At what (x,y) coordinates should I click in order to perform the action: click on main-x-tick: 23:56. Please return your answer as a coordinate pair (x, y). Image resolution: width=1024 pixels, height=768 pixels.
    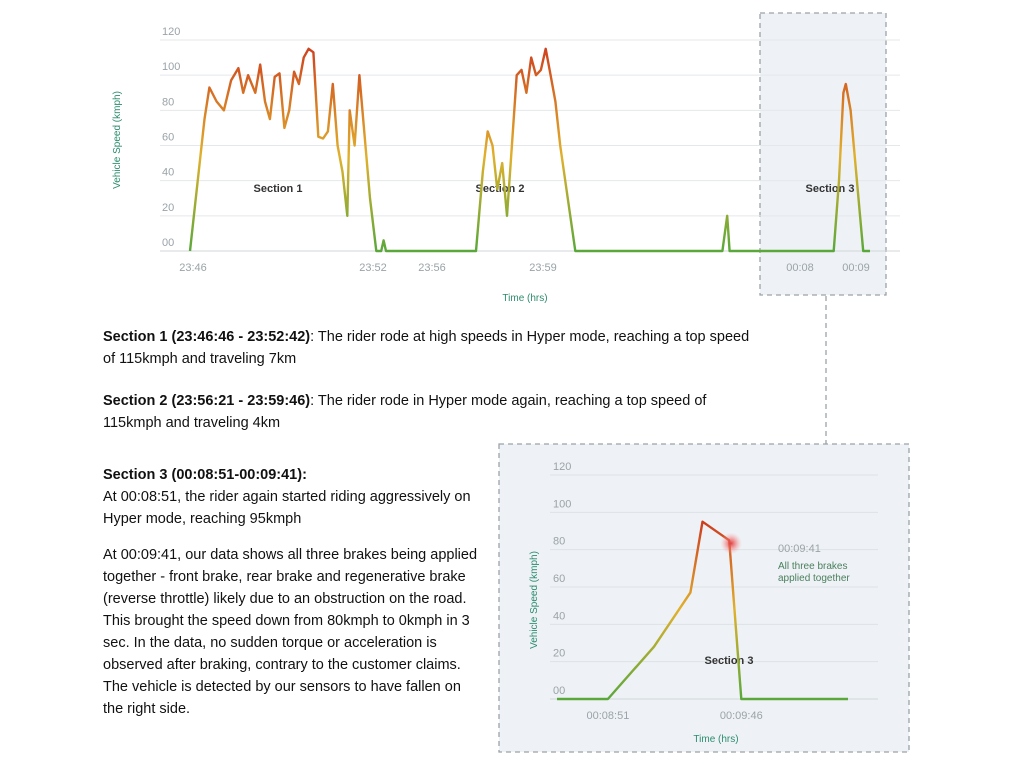
    Looking at the image, I should click on (432, 268).